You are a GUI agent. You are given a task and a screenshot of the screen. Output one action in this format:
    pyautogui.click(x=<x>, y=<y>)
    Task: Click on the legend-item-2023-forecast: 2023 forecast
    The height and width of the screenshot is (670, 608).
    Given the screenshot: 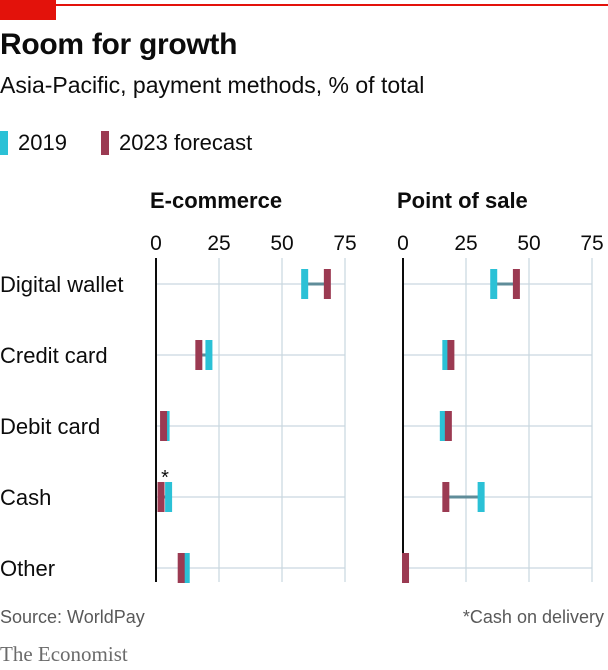 What is the action you would take?
    pyautogui.click(x=176, y=143)
    